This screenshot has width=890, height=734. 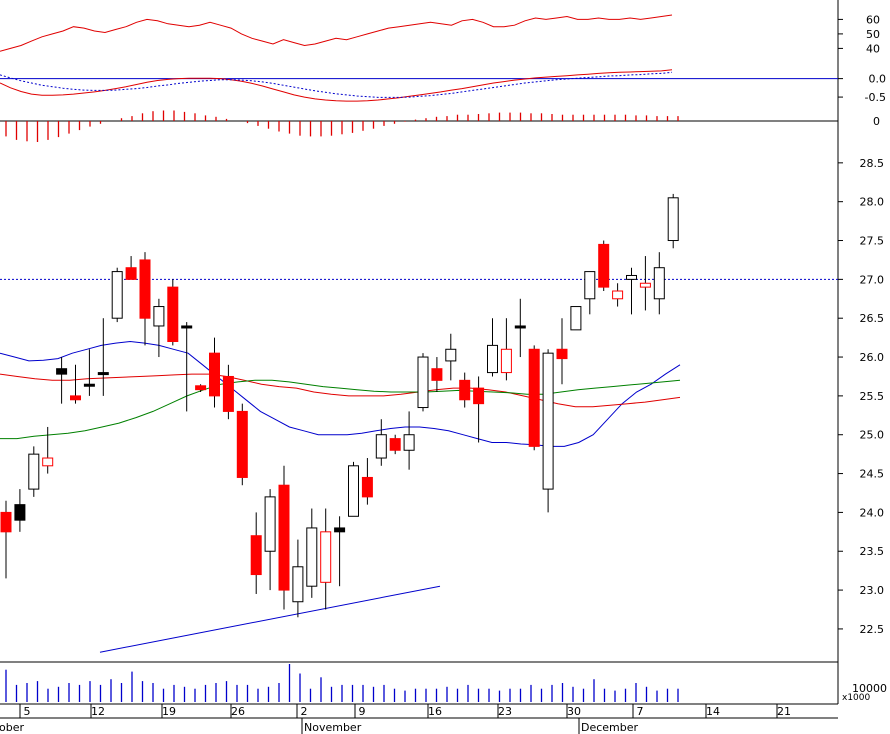 What do you see at coordinates (872, 512) in the screenshot?
I see `y-tick-label: 24.0` at bounding box center [872, 512].